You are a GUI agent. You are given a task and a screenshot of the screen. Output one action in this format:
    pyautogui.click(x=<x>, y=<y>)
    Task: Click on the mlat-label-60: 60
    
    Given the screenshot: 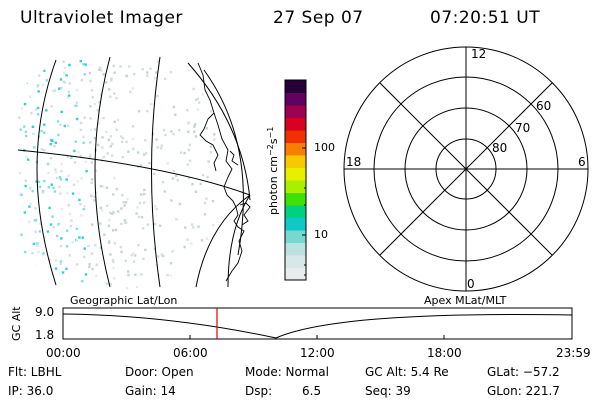 What is the action you would take?
    pyautogui.click(x=543, y=106)
    